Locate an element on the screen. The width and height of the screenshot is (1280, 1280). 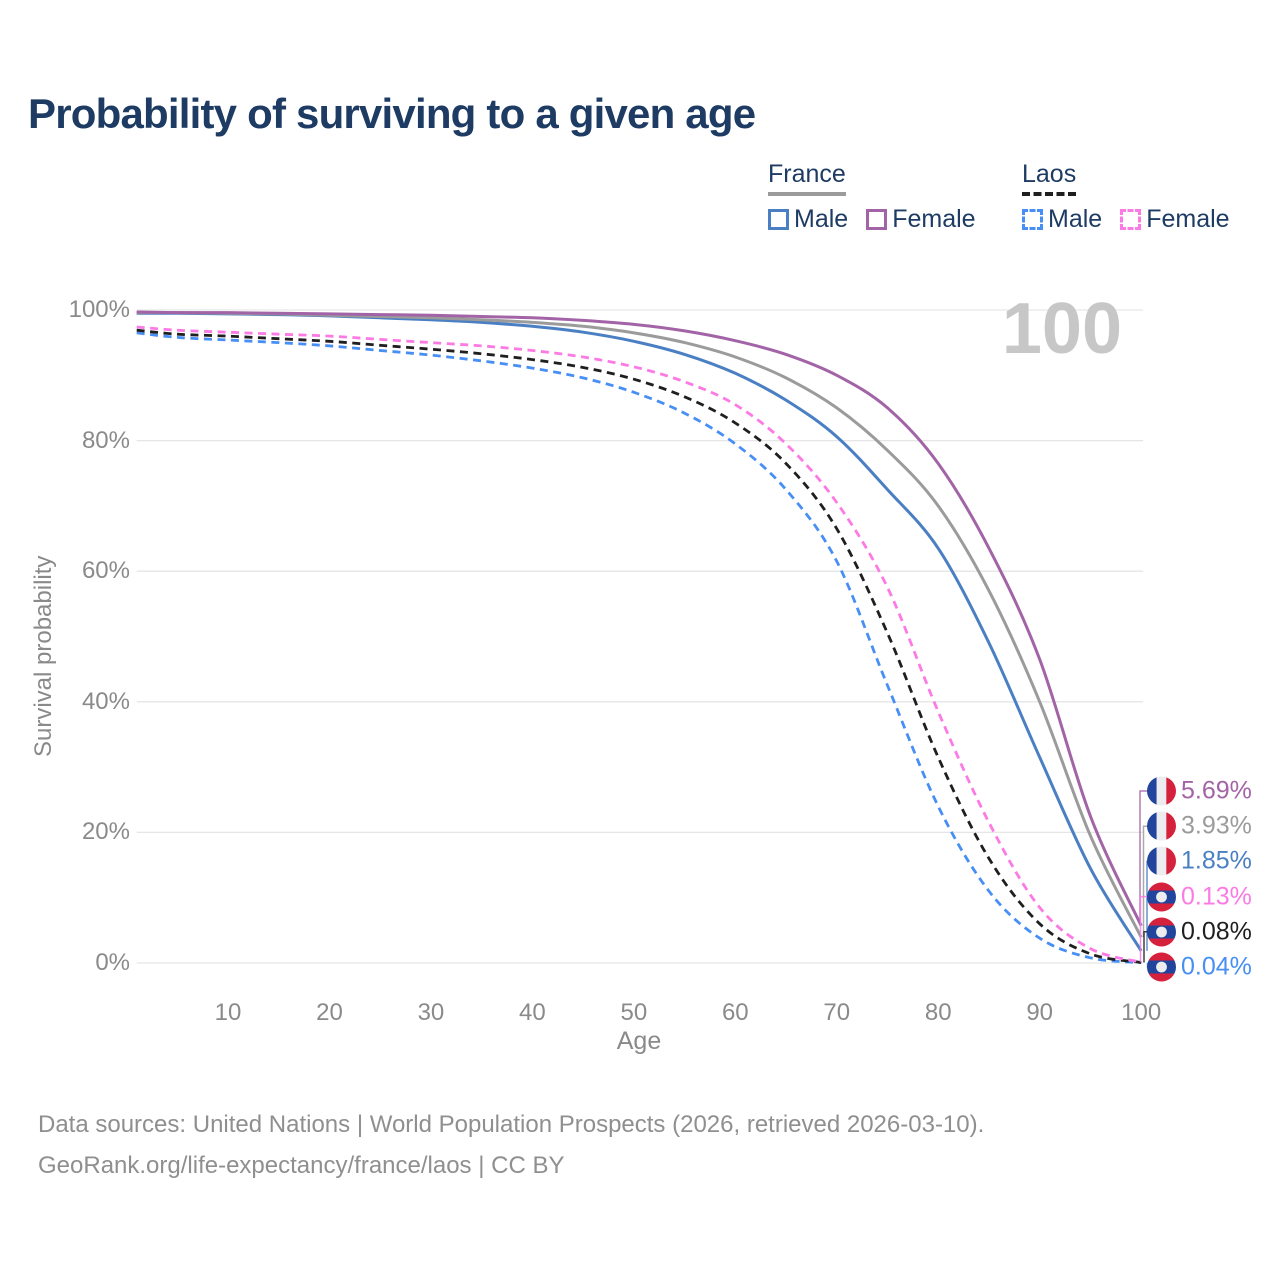
y-tick-80pct: 80% is located at coordinates (105, 440).